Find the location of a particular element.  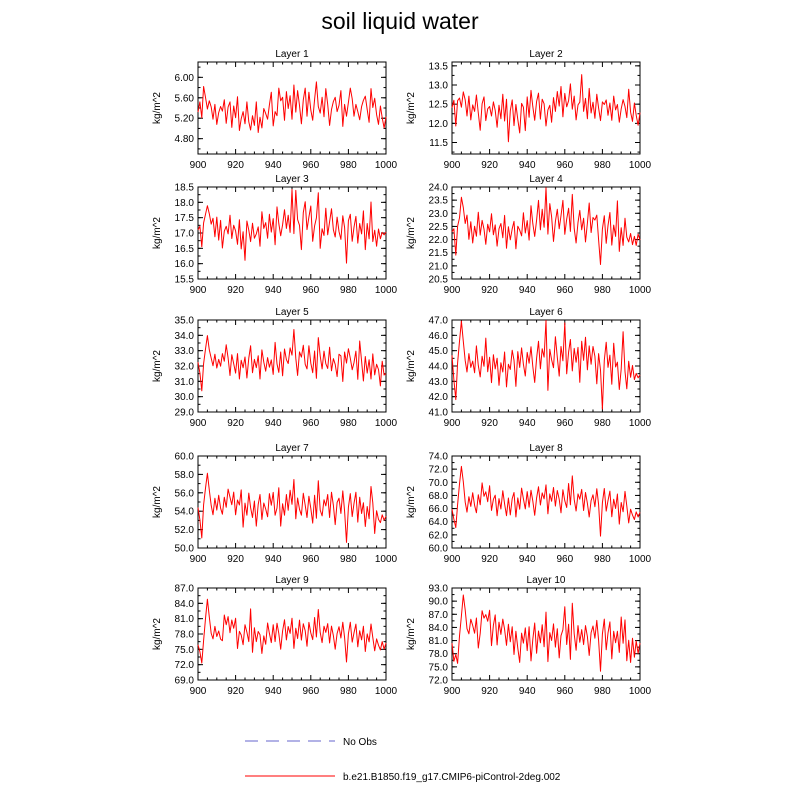

legend-label-no-obs: No Obs is located at coordinates (360, 742).